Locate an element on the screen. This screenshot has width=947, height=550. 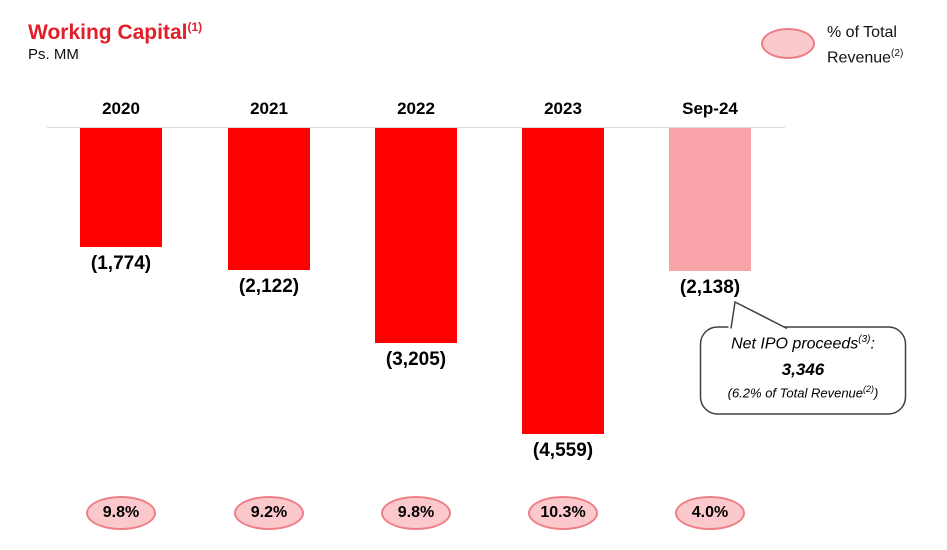
callout-value: 3,346 is located at coordinates (803, 370).